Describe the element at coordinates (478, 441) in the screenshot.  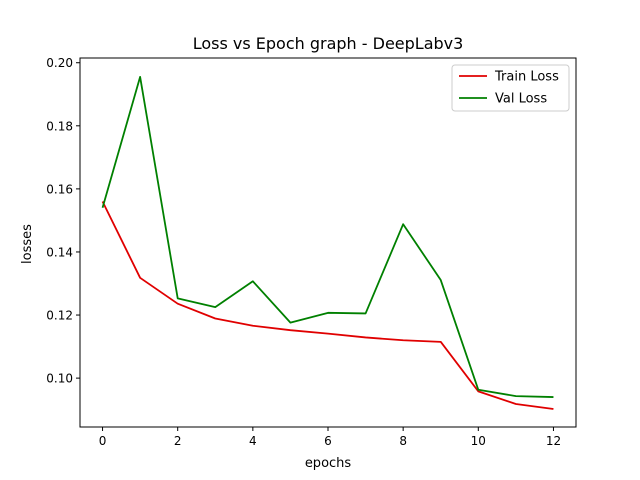
I see `x-tick-label: 10` at that location.